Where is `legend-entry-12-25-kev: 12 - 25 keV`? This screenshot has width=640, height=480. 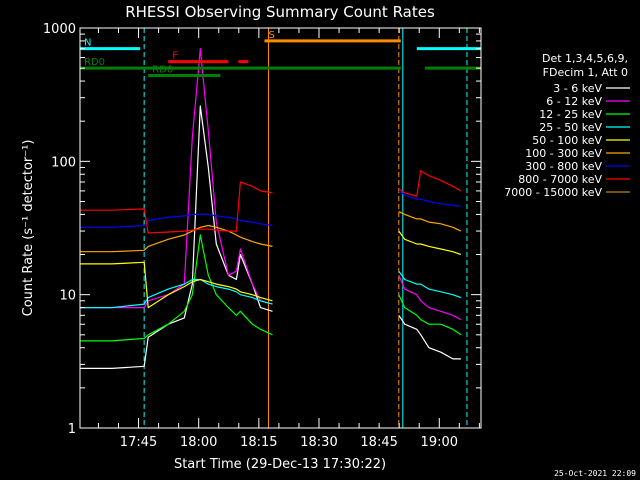 legend-entry-12-25-kev: 12 - 25 keV is located at coordinates (570, 114).